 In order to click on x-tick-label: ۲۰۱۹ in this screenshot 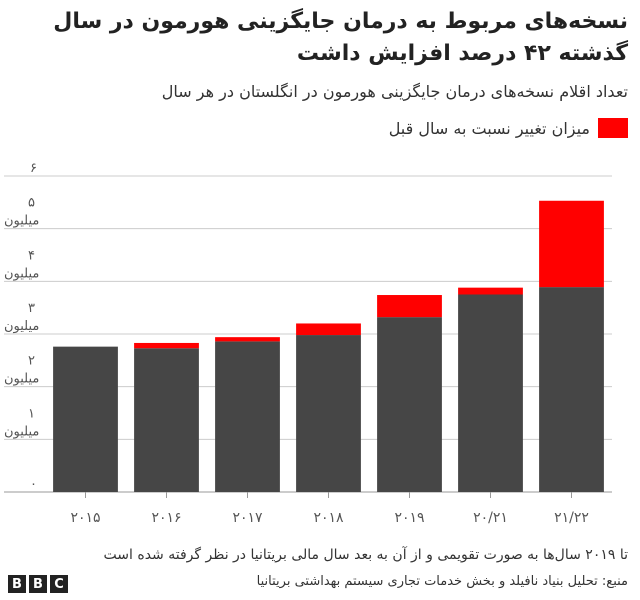, I will do `click(409, 518)`.